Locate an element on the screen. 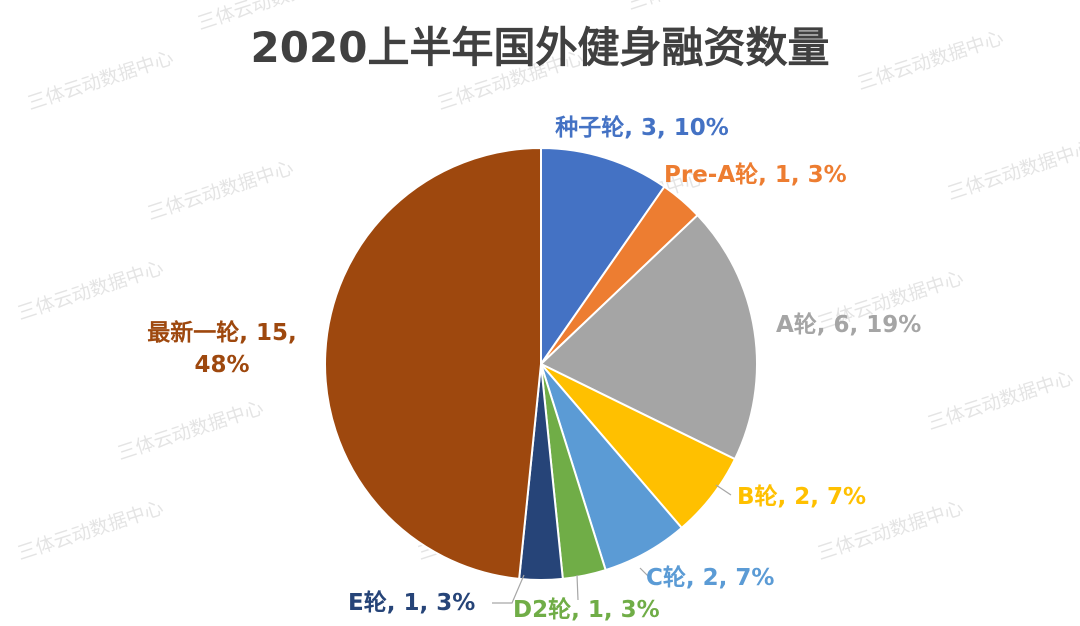 This screenshot has width=1080, height=626. pie-slice-A轮 is located at coordinates (648, 337).